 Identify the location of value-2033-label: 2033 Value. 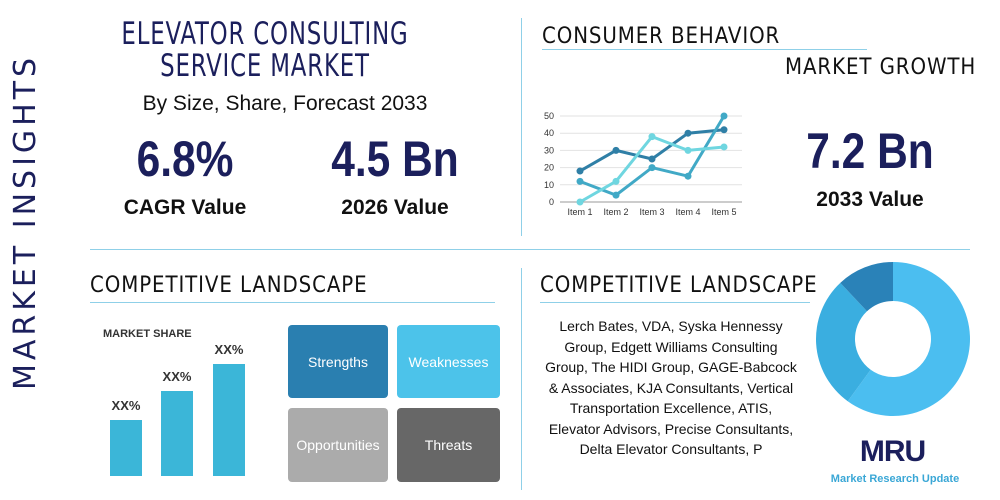
(870, 199).